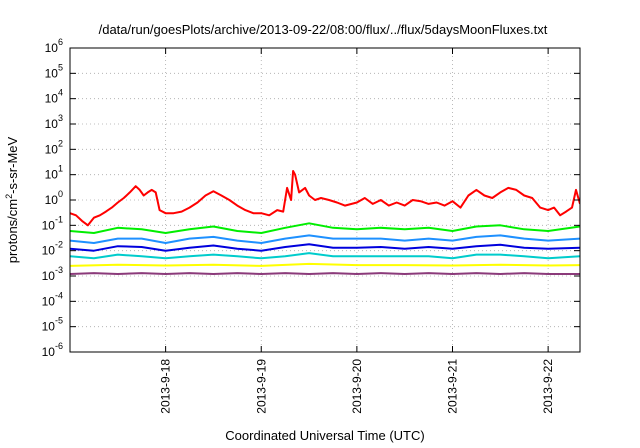  I want to click on x-tick-label: 2013-9-19, so click(261, 386).